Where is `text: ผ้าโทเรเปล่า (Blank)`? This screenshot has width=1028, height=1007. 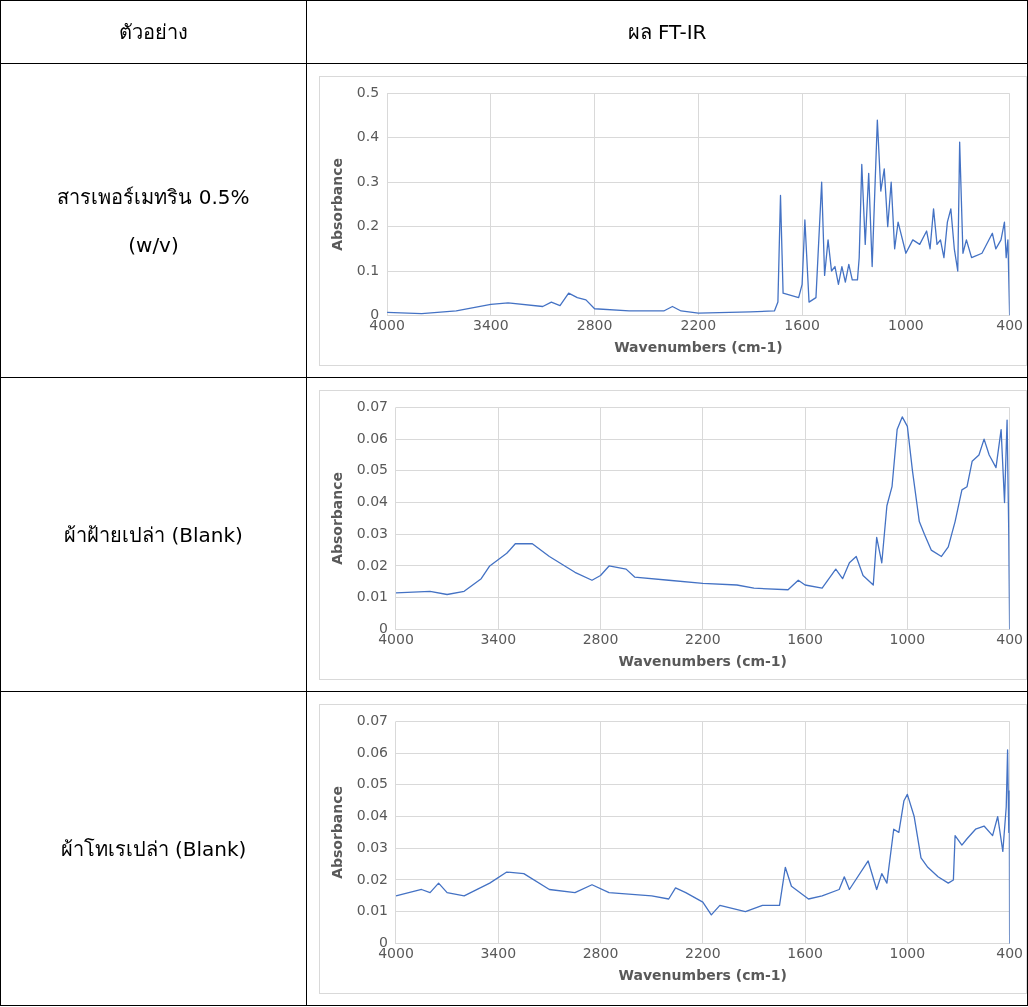
text: ผ้าโทเรเปล่า (Blank) is located at coordinates (153, 848).